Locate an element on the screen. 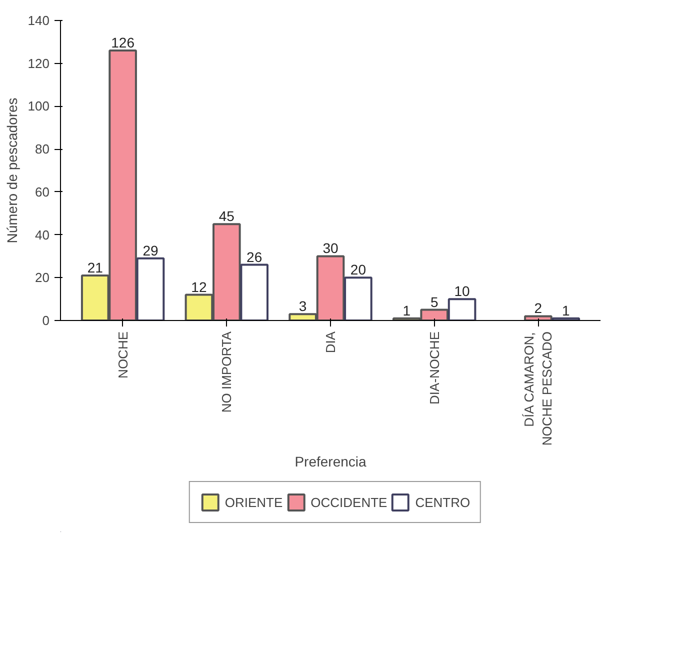 The image size is (687, 655). x-tick-label: DIA-NOCHE is located at coordinates (434, 367).